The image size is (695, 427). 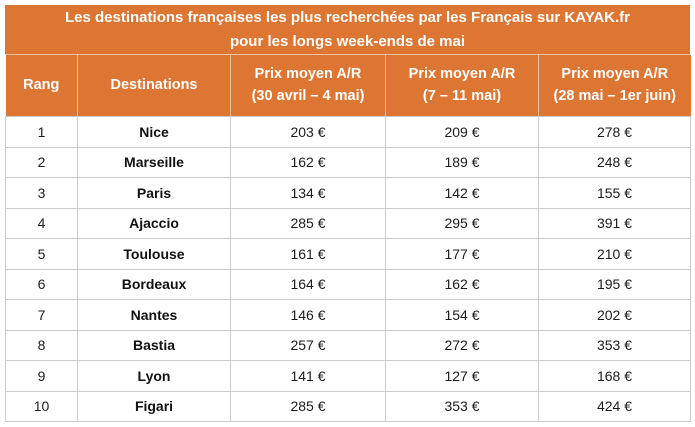 What do you see at coordinates (614, 345) in the screenshot?
I see `cell-price-period3: 353 €` at bounding box center [614, 345].